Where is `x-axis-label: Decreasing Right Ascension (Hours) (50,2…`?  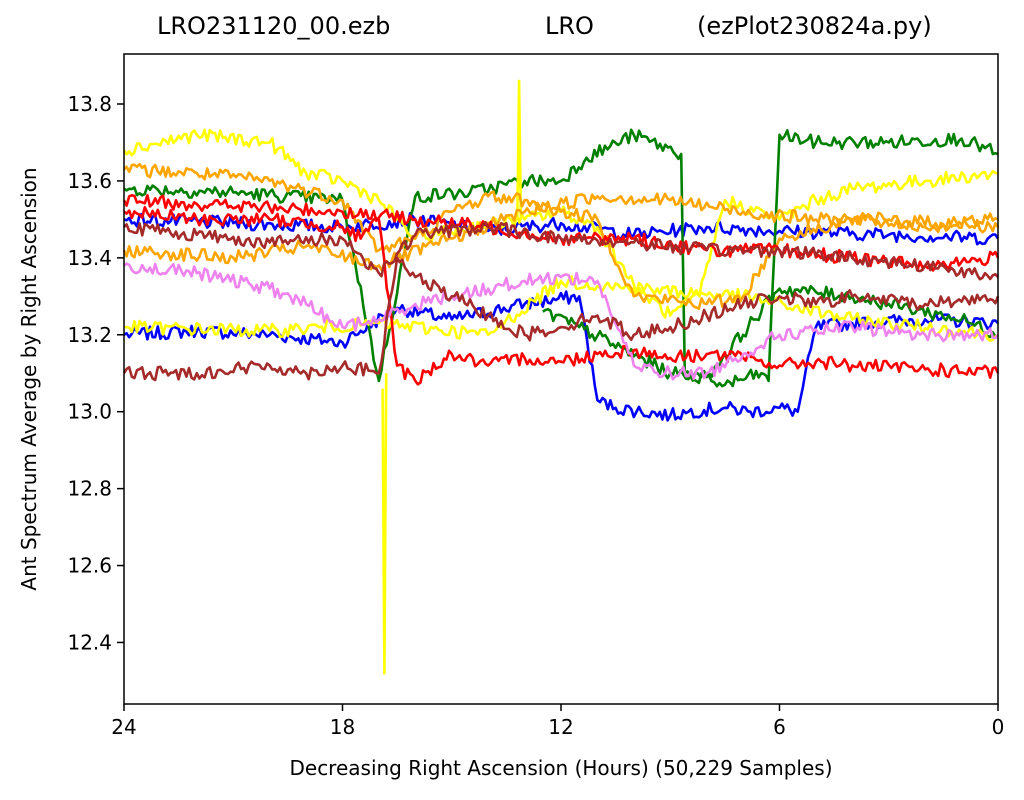
x-axis-label: Decreasing Right Ascension (Hours) (50,2… is located at coordinates (561, 768).